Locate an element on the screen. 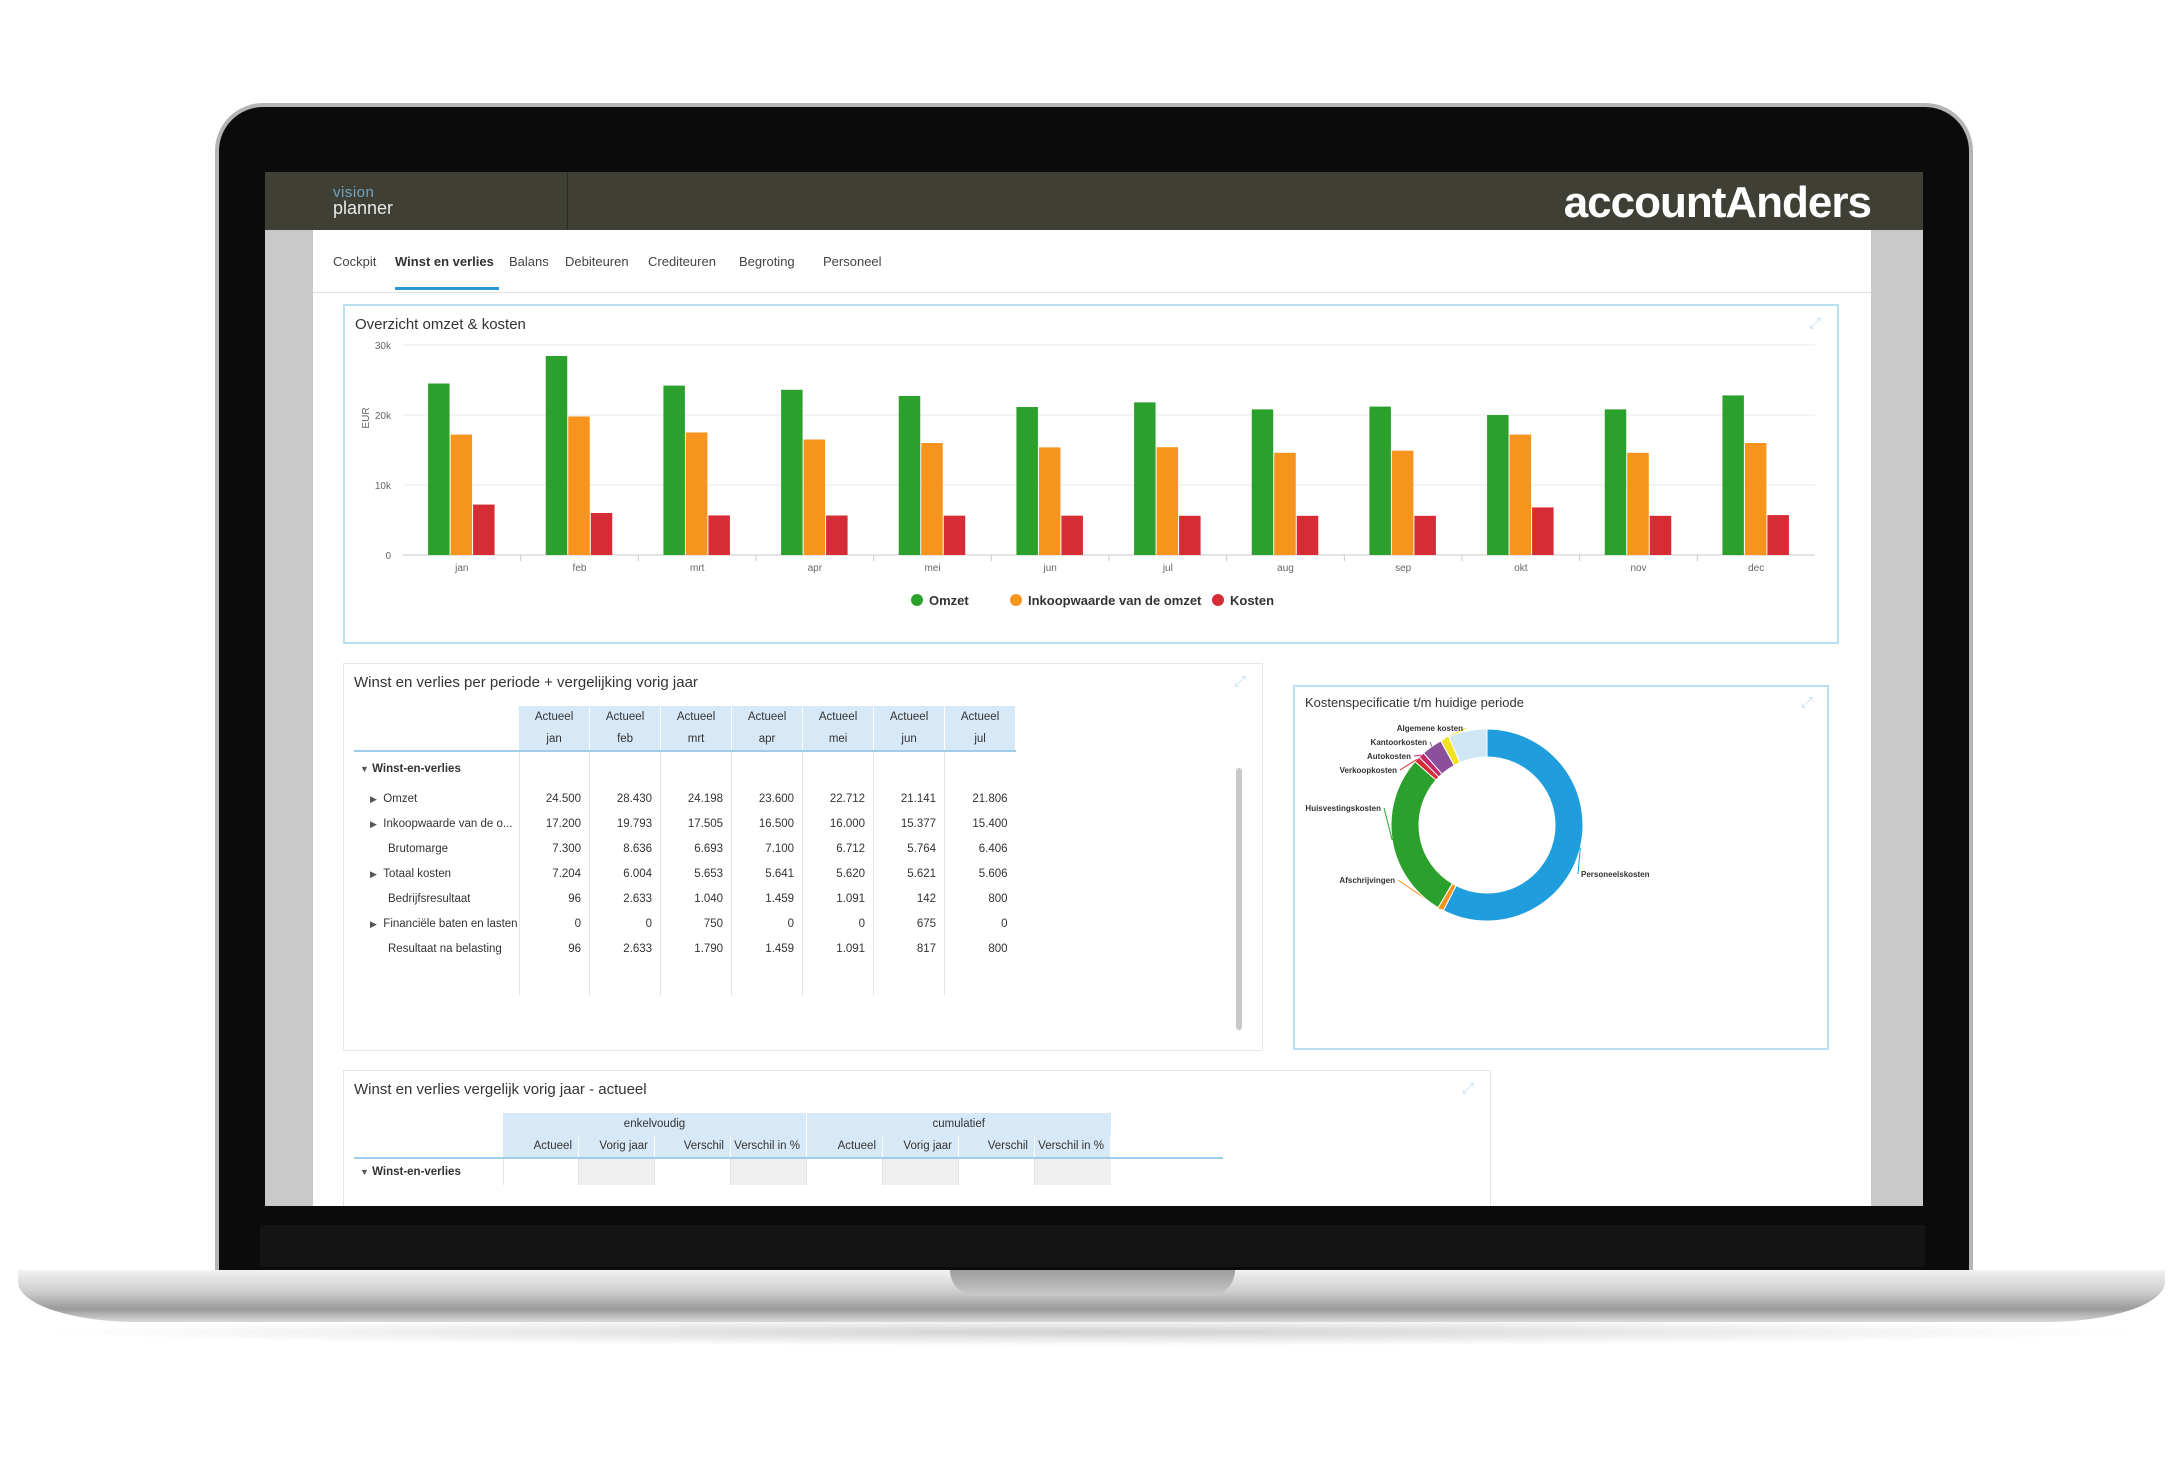 The width and height of the screenshot is (2183, 1461). bar-kosten-feb is located at coordinates (601, 533).